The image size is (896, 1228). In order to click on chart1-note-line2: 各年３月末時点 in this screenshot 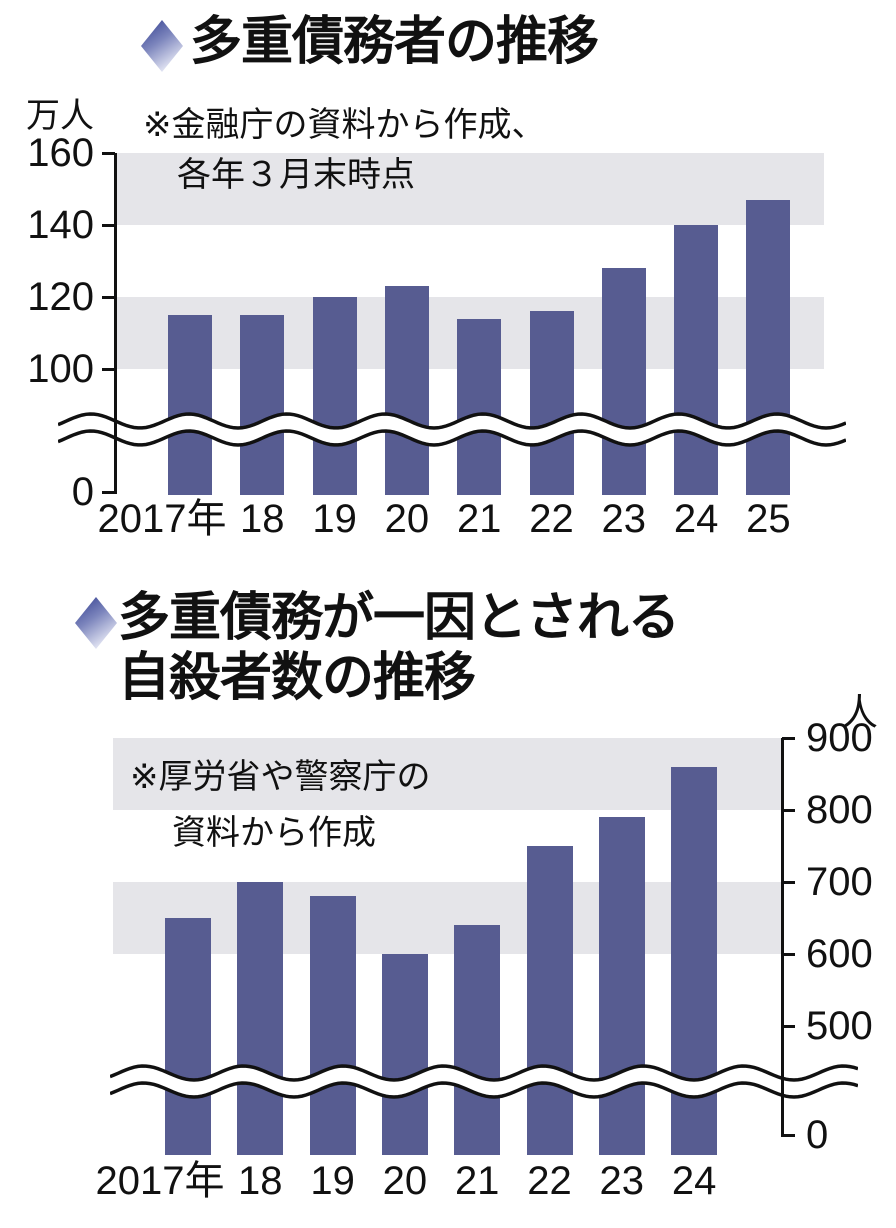, I will do `click(296, 175)`.